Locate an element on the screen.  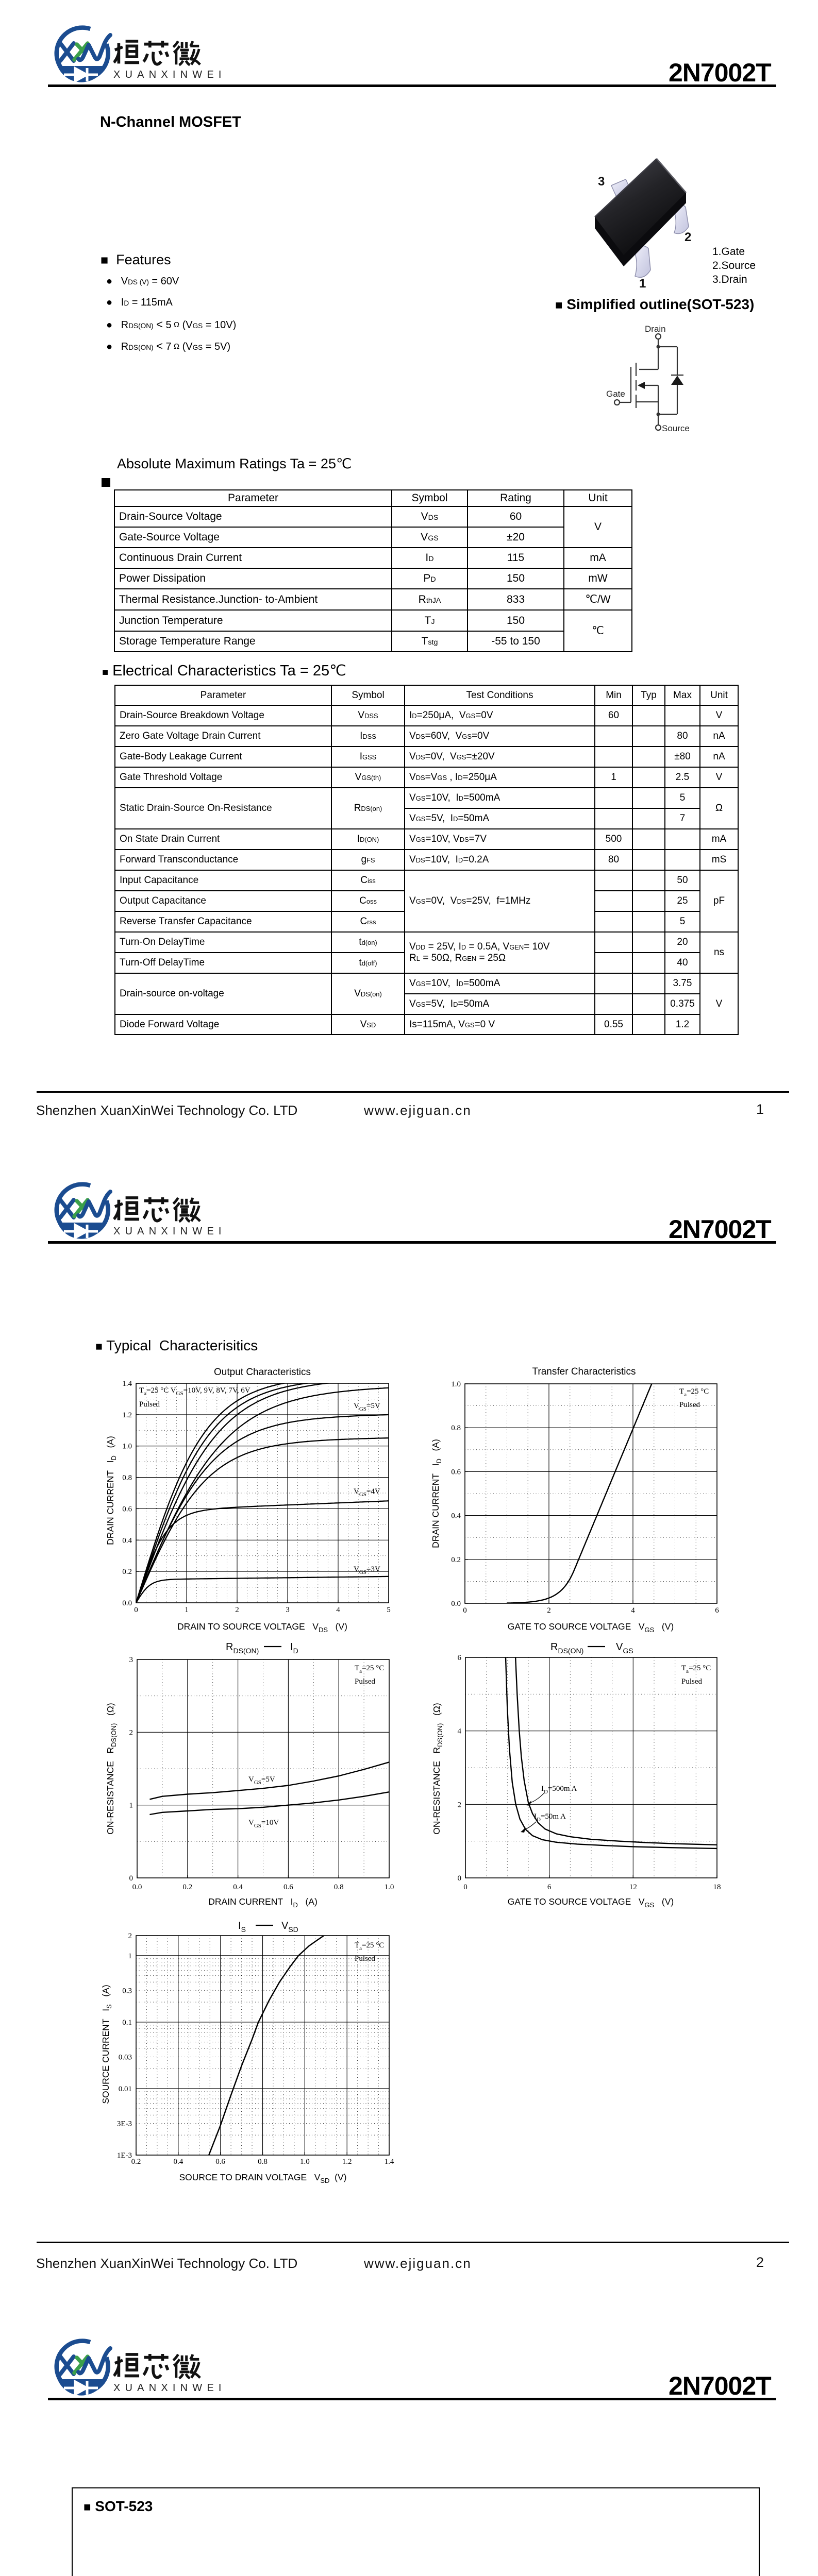
svg-text: SOURCE CURRENT IS (A) is located at coordinates (107, 2044).